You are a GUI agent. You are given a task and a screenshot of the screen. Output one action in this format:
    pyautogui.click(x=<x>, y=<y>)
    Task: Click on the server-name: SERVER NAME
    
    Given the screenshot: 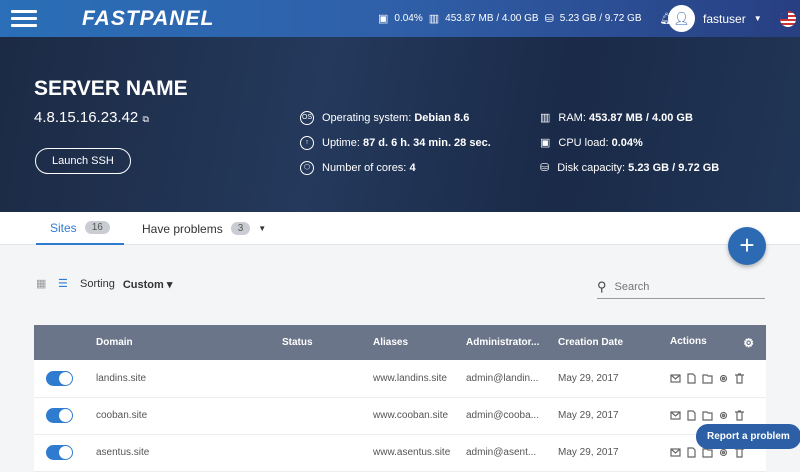 What is the action you would take?
    pyautogui.click(x=111, y=88)
    